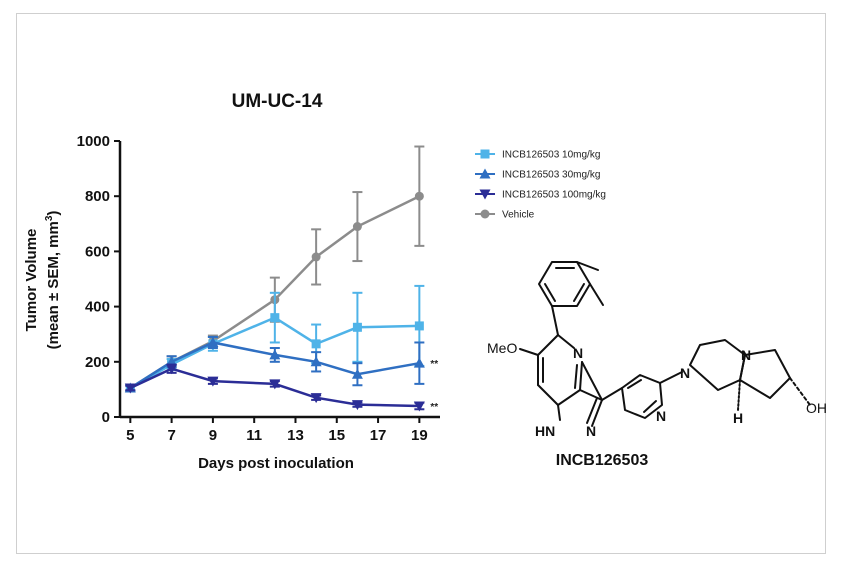  I want to click on series-incb126503-10mg-kg, so click(275, 338).